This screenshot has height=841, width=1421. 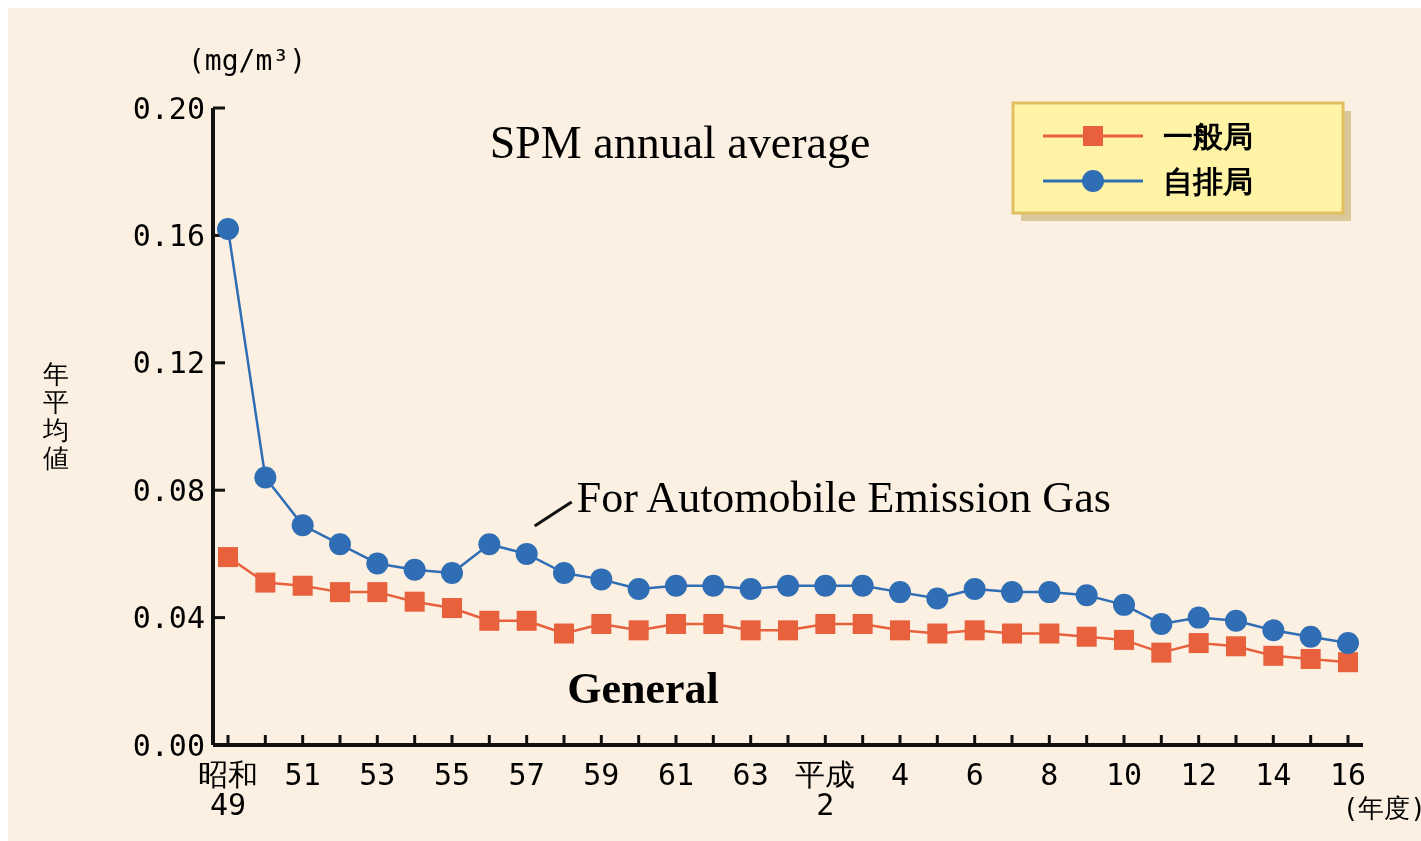 What do you see at coordinates (168, 490) in the screenshot?
I see `y-tick-label: 0.08` at bounding box center [168, 490].